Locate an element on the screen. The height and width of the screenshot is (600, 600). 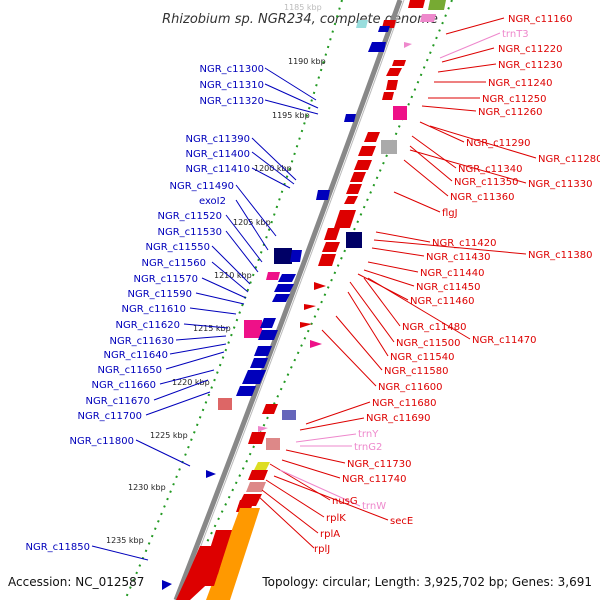
gene-label: trnW is located at coordinates (374, 506).